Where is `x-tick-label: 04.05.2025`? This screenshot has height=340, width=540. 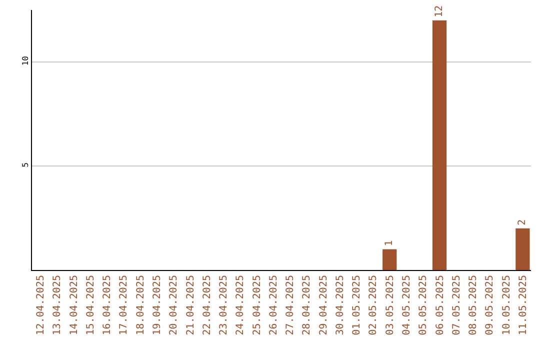 x-tick-label: 04.05.2025 is located at coordinates (407, 305).